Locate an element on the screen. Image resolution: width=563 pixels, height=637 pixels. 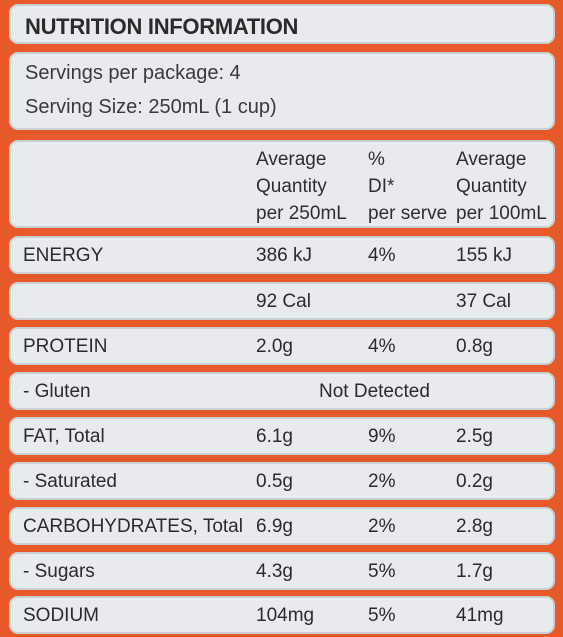
row-per-100: 37 Cal is located at coordinates (483, 301).